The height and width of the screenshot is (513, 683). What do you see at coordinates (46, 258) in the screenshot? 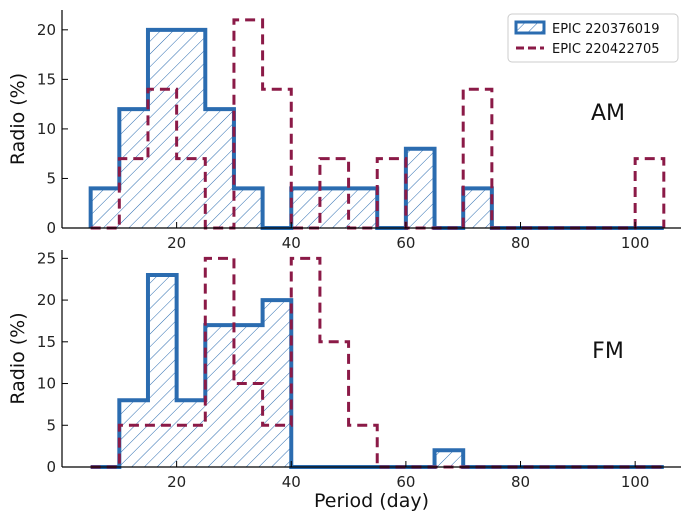
I see `y-tick-label: 25` at bounding box center [46, 258].